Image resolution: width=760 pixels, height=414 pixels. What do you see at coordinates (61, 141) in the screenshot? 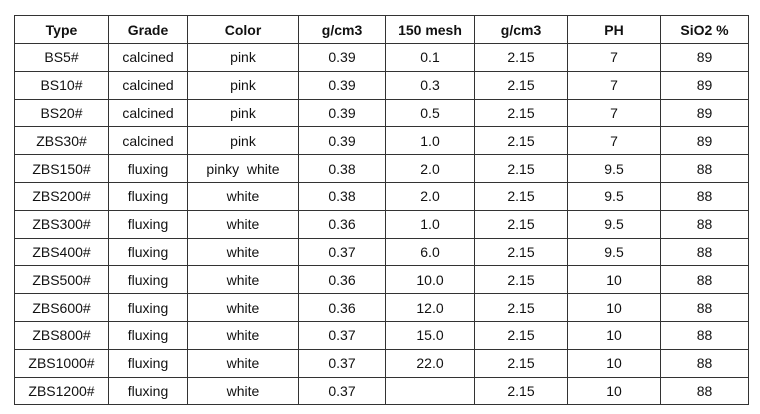
I see `table-cell: ZBS30#` at bounding box center [61, 141].